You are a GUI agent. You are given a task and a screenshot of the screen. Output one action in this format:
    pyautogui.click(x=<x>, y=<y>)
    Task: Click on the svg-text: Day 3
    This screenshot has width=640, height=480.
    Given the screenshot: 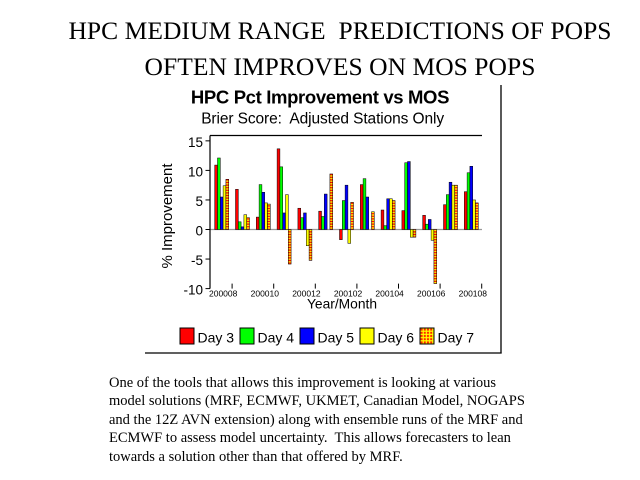 What is the action you would take?
    pyautogui.click(x=216, y=338)
    